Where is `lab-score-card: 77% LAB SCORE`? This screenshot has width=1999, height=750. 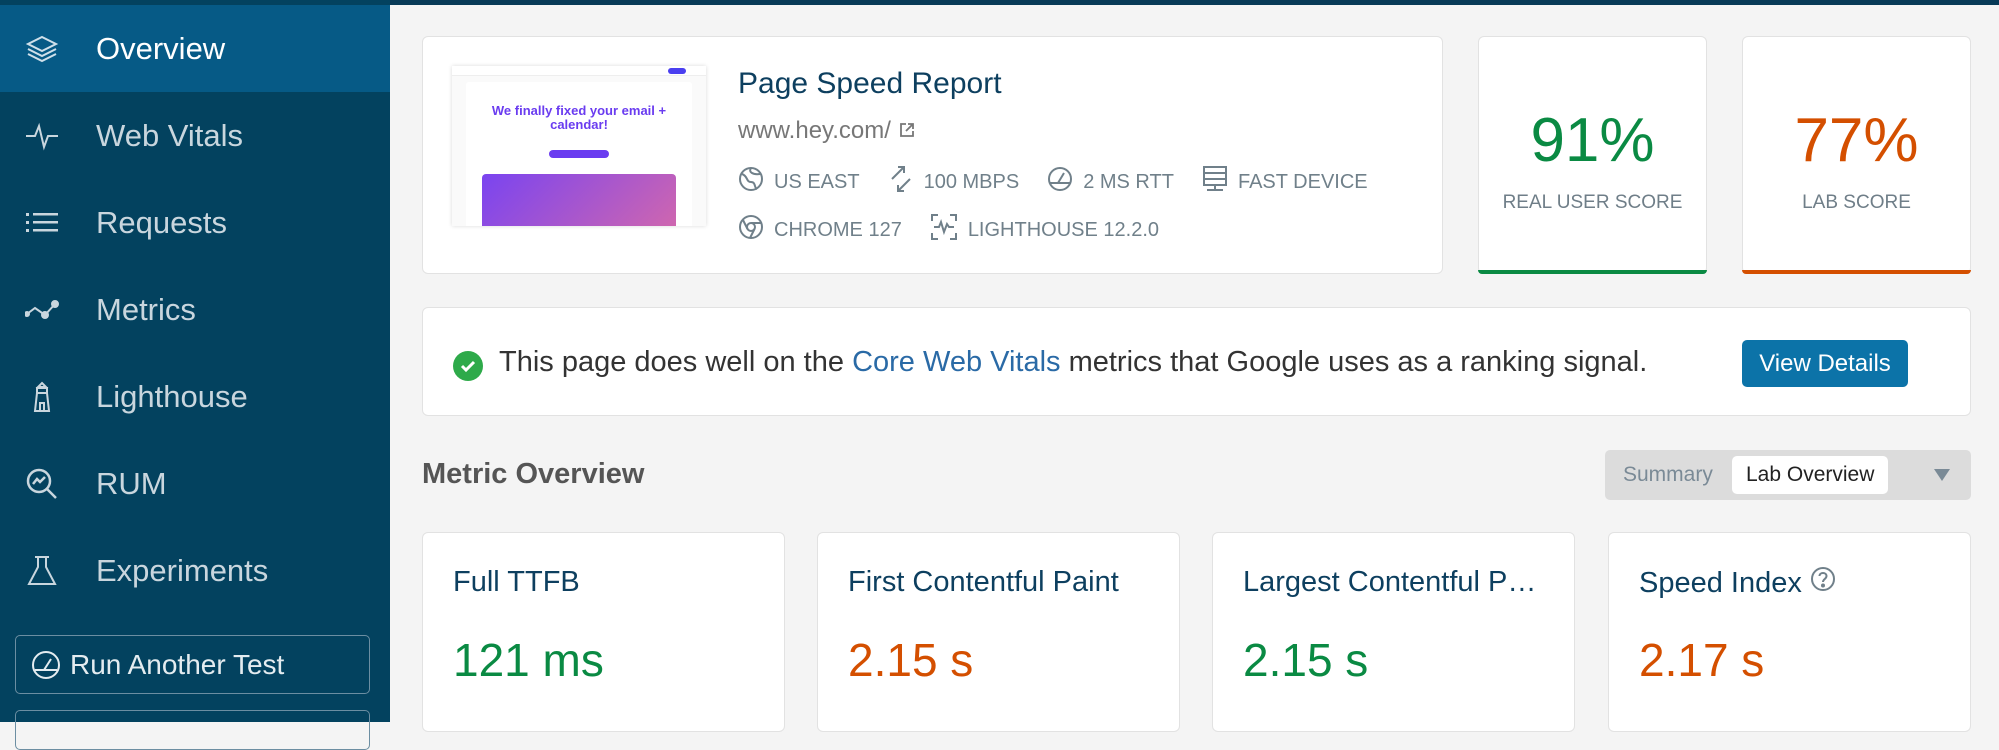 lab-score-card: 77% LAB SCORE is located at coordinates (1856, 155).